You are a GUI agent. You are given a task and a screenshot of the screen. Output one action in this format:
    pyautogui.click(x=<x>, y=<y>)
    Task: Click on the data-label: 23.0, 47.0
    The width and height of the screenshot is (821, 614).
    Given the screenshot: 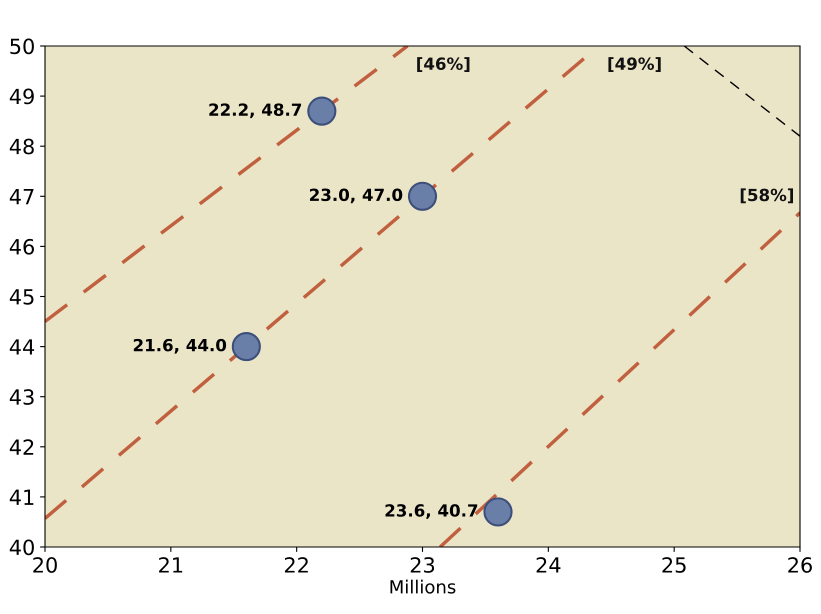 What is the action you would take?
    pyautogui.click(x=356, y=196)
    